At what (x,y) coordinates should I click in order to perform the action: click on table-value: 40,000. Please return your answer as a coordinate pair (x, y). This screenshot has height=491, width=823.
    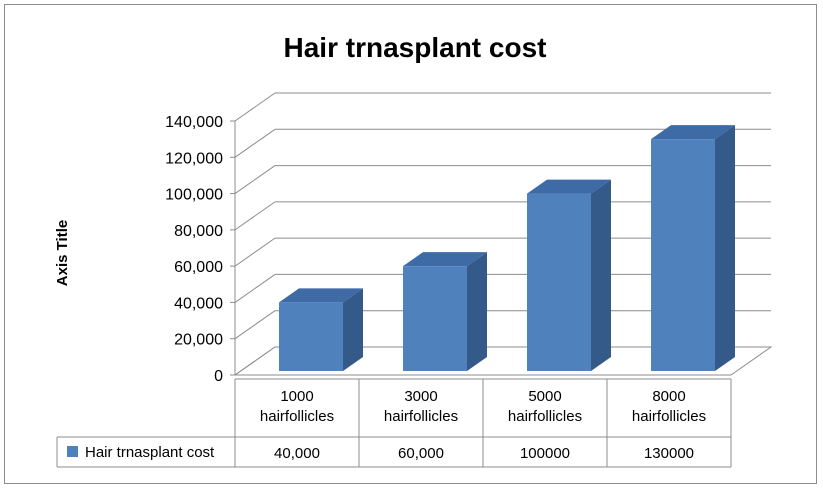
    Looking at the image, I should click on (297, 453).